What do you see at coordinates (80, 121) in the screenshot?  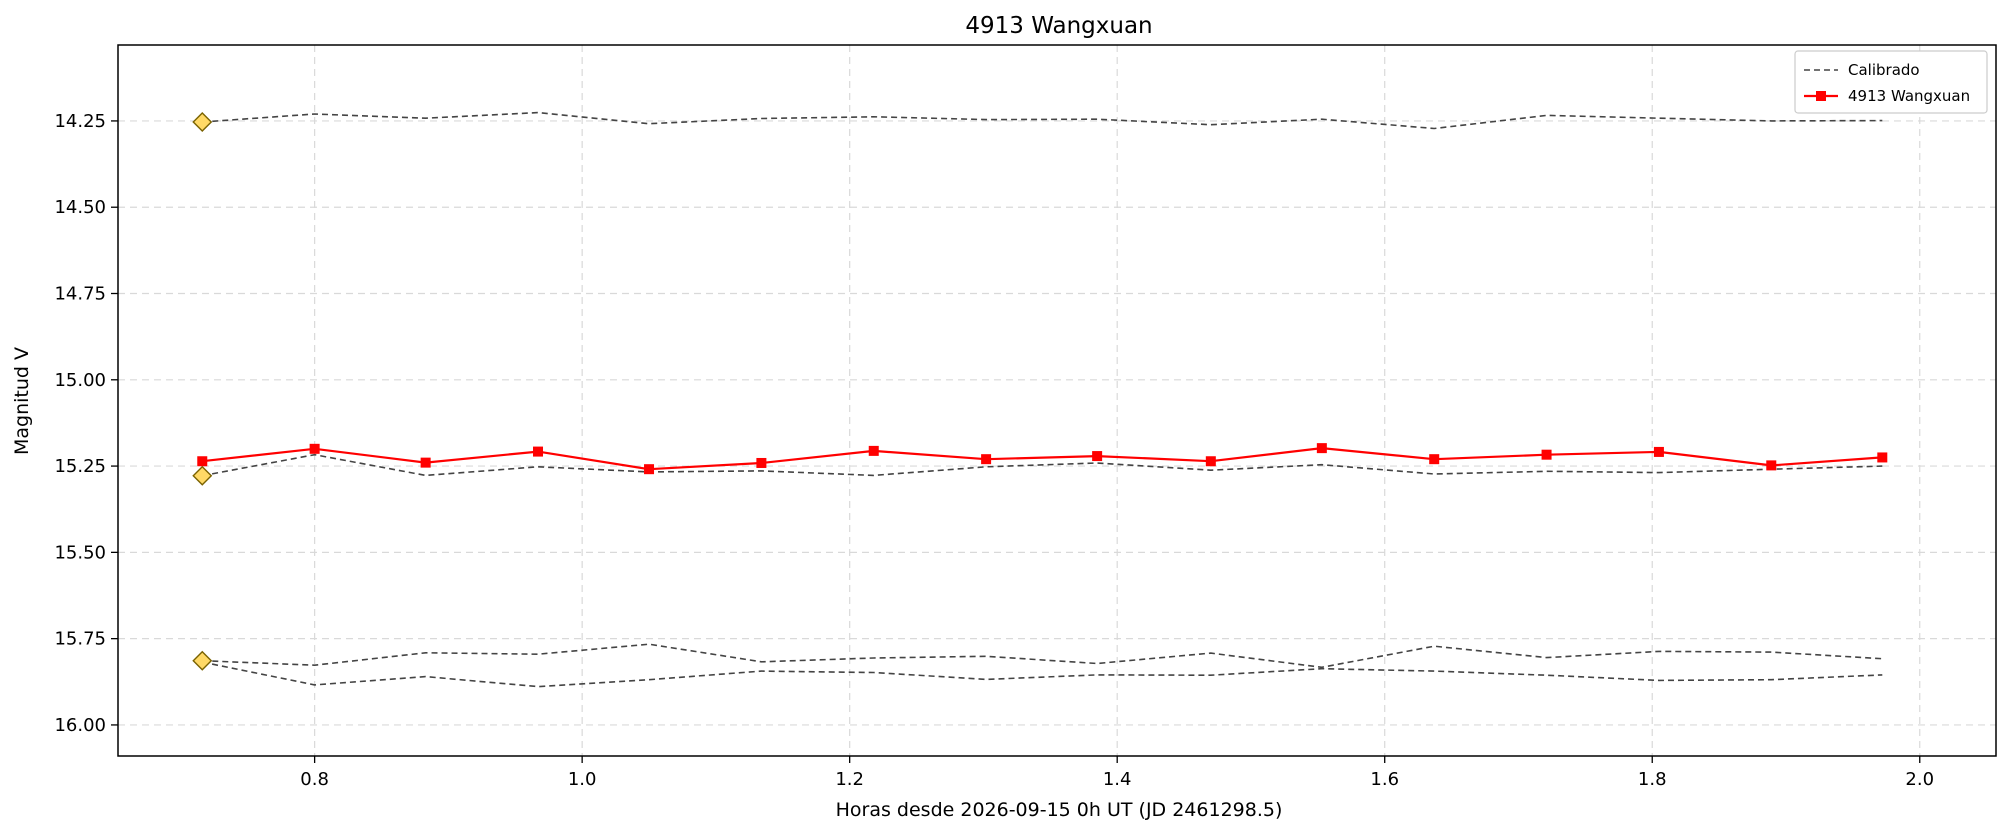 I see `y-tick-label: 14.25` at bounding box center [80, 121].